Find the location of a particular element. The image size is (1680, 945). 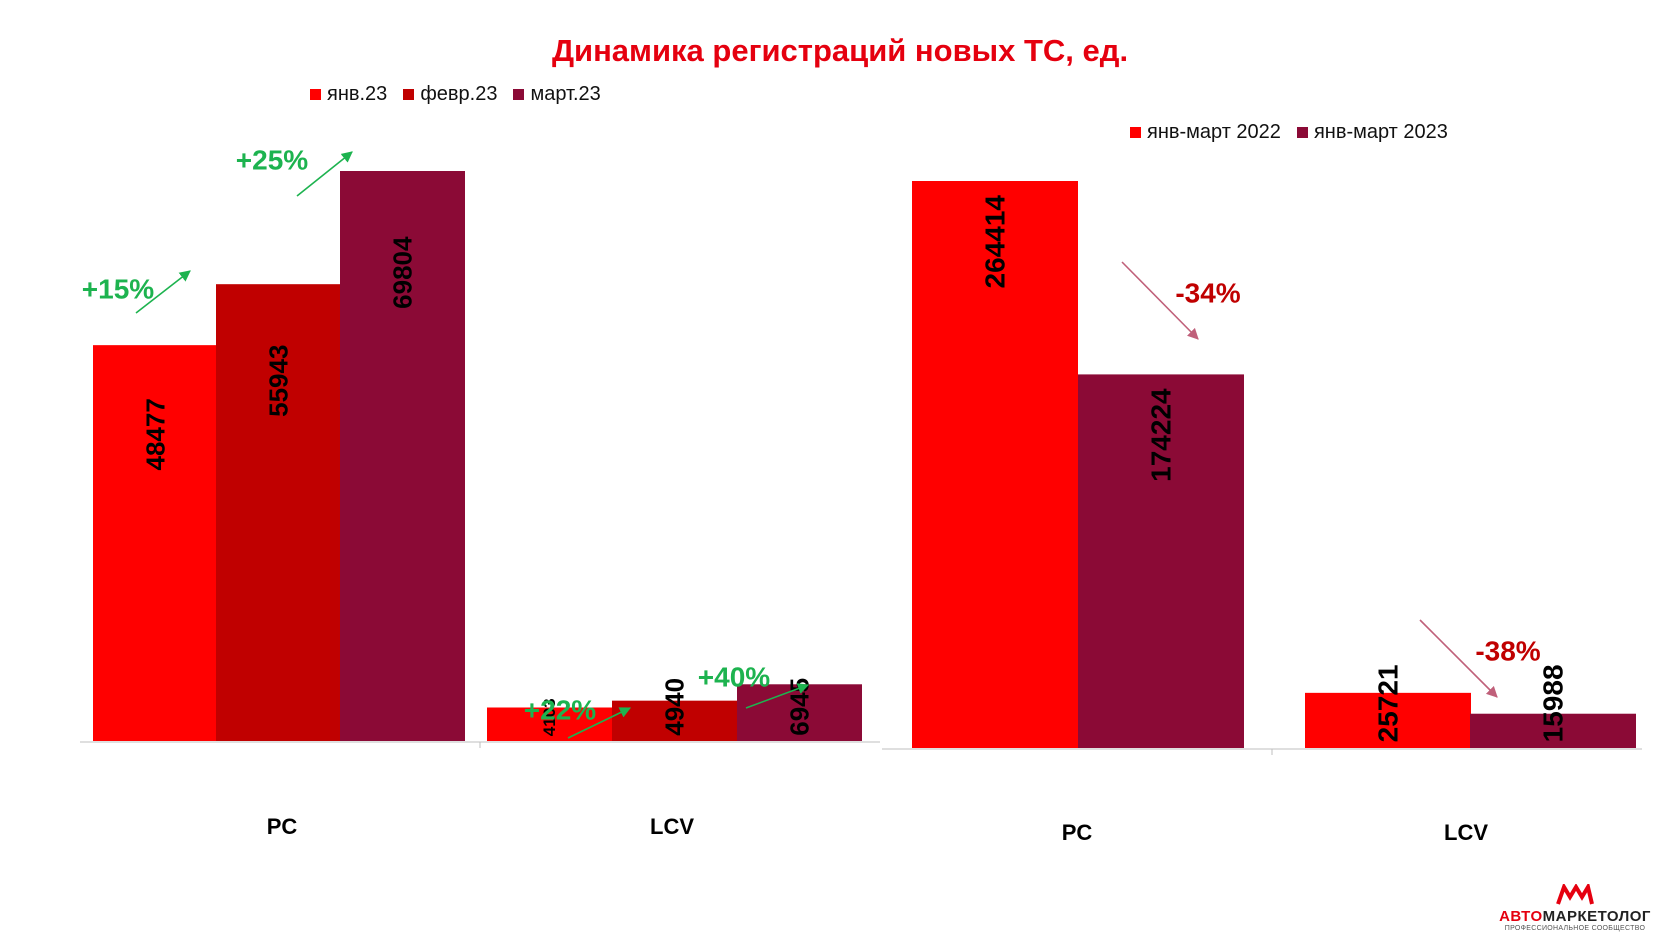

change-percent-label: +25% is located at coordinates (272, 160).